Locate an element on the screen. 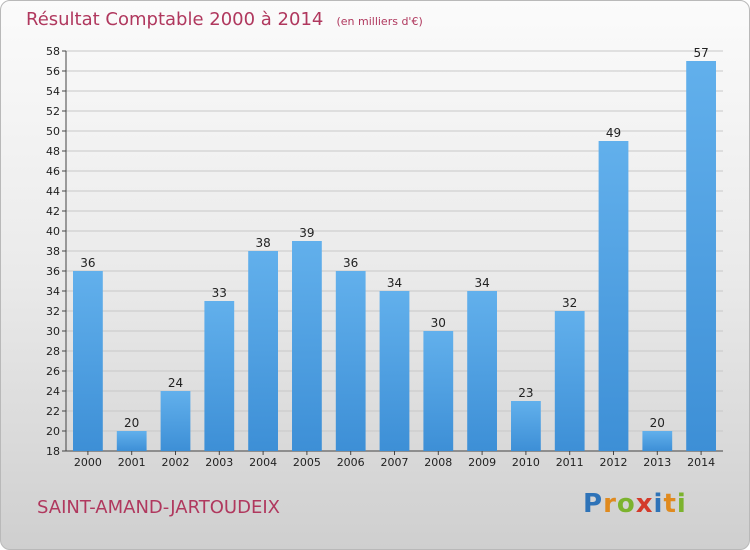  x-tick-label: 2006 is located at coordinates (351, 462).